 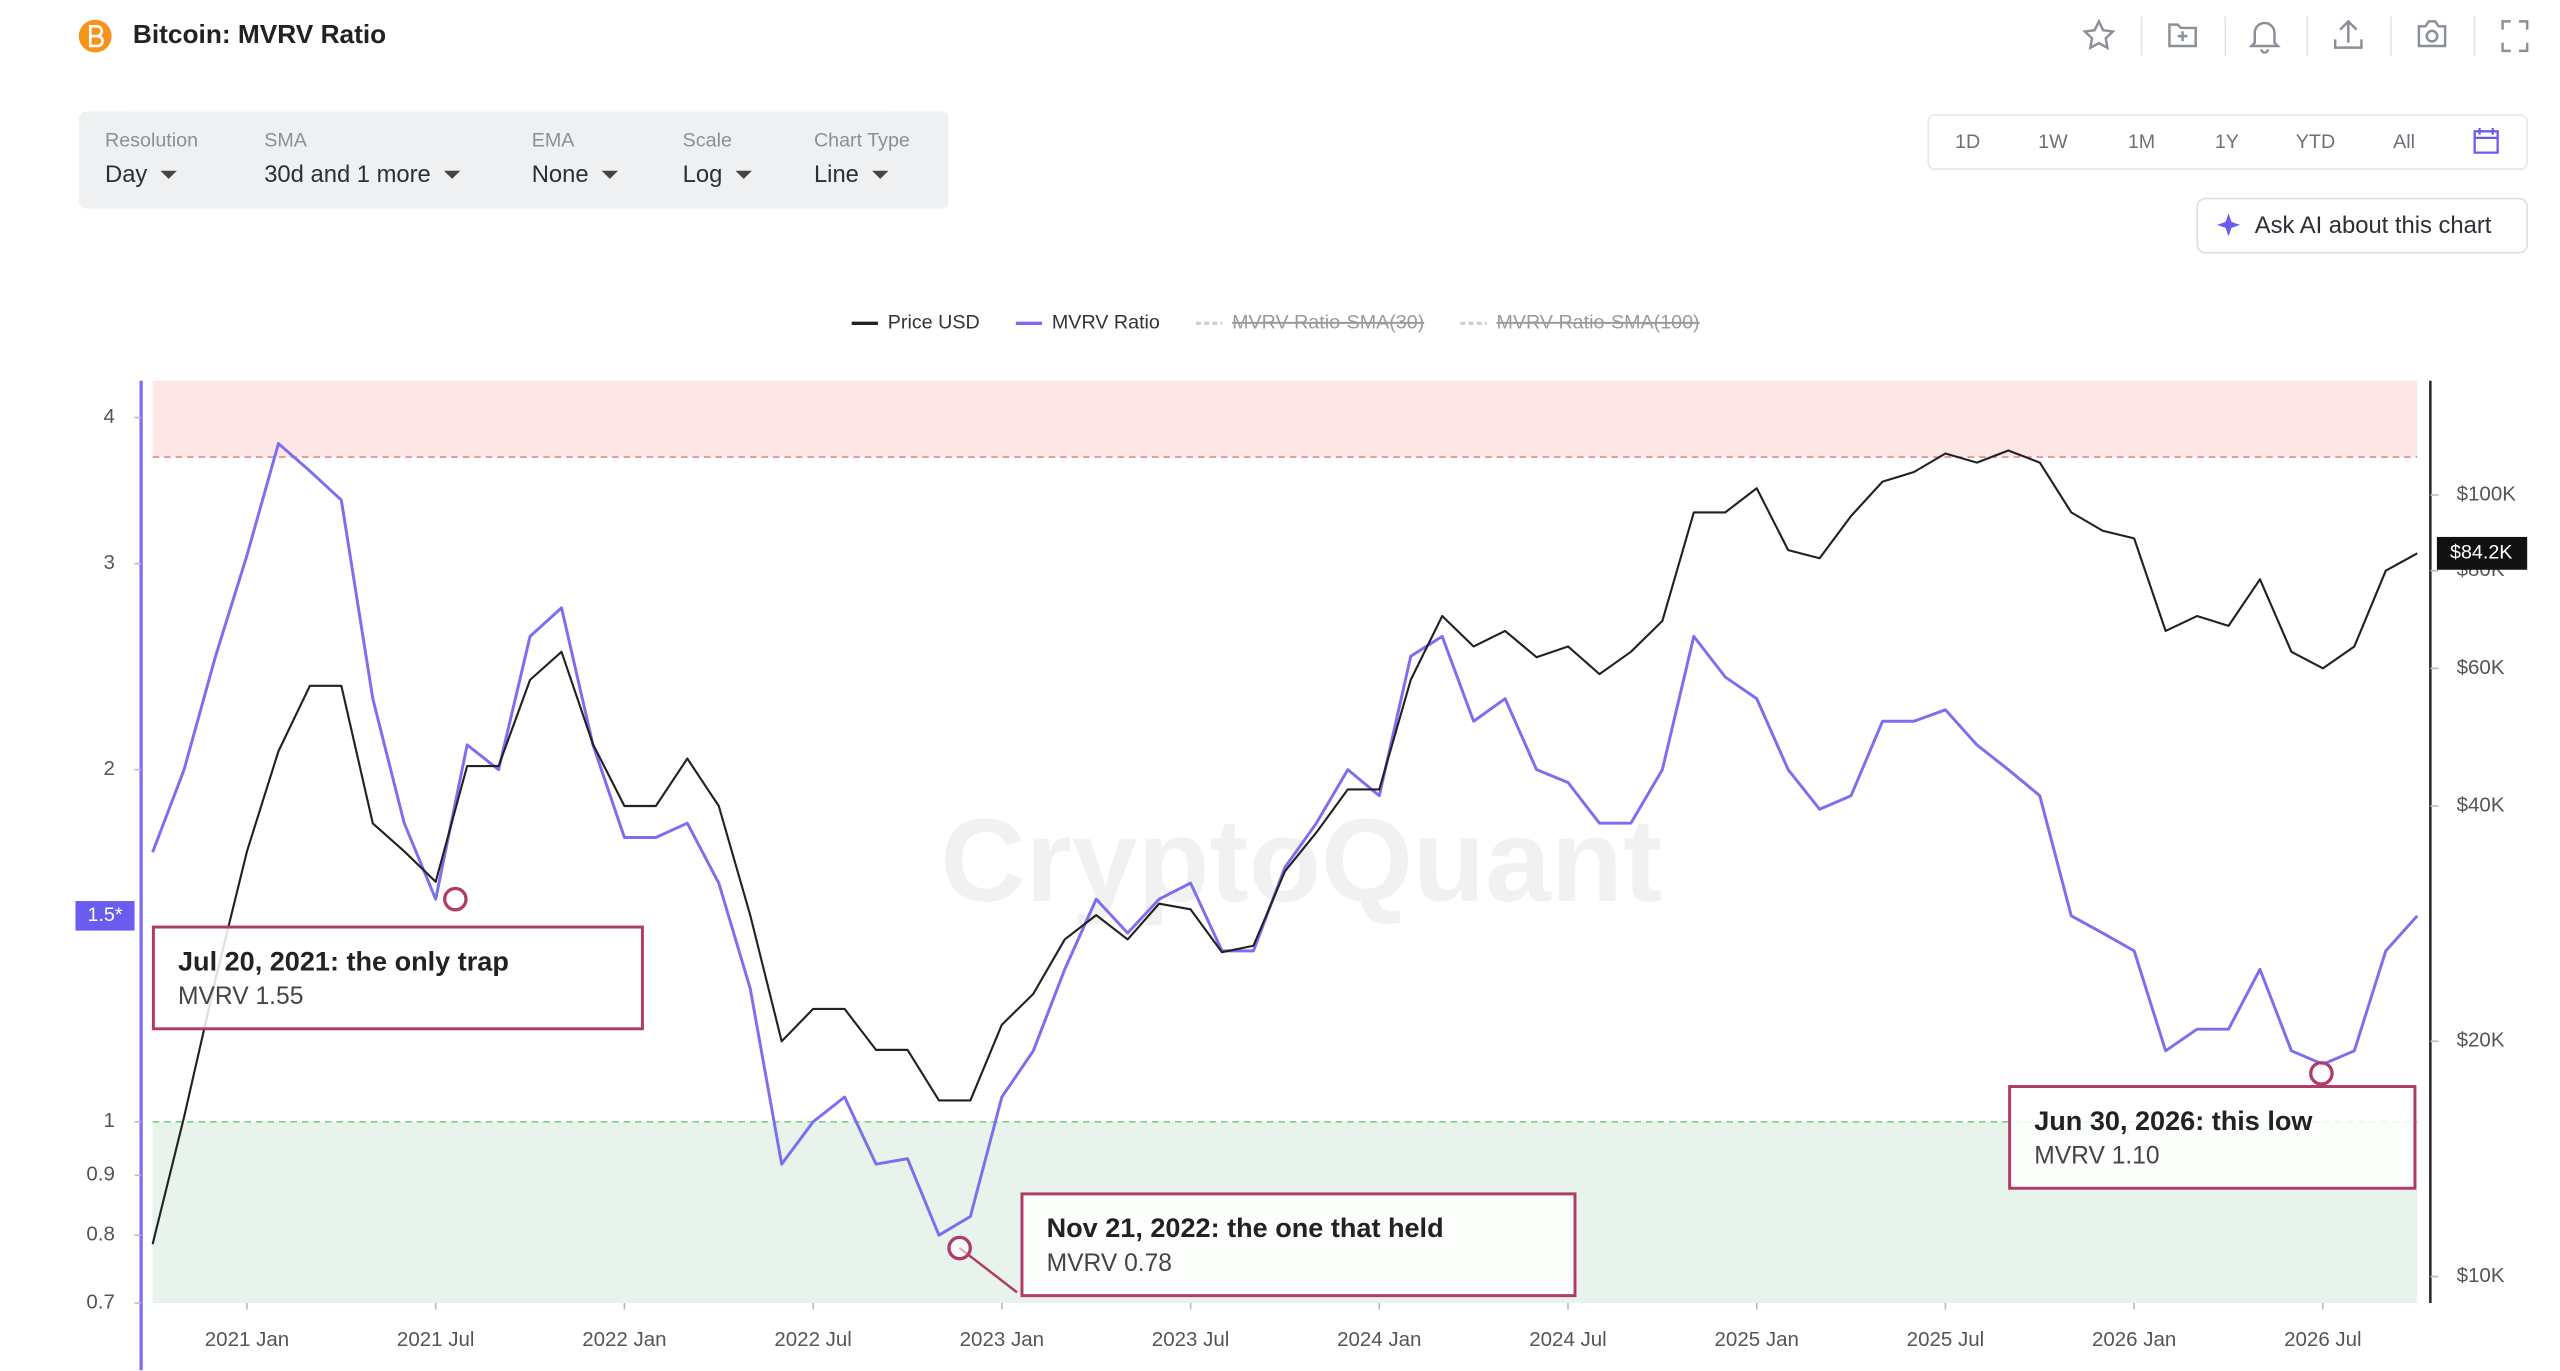 I want to click on dropdown: Resolution Day, so click(x=151, y=158).